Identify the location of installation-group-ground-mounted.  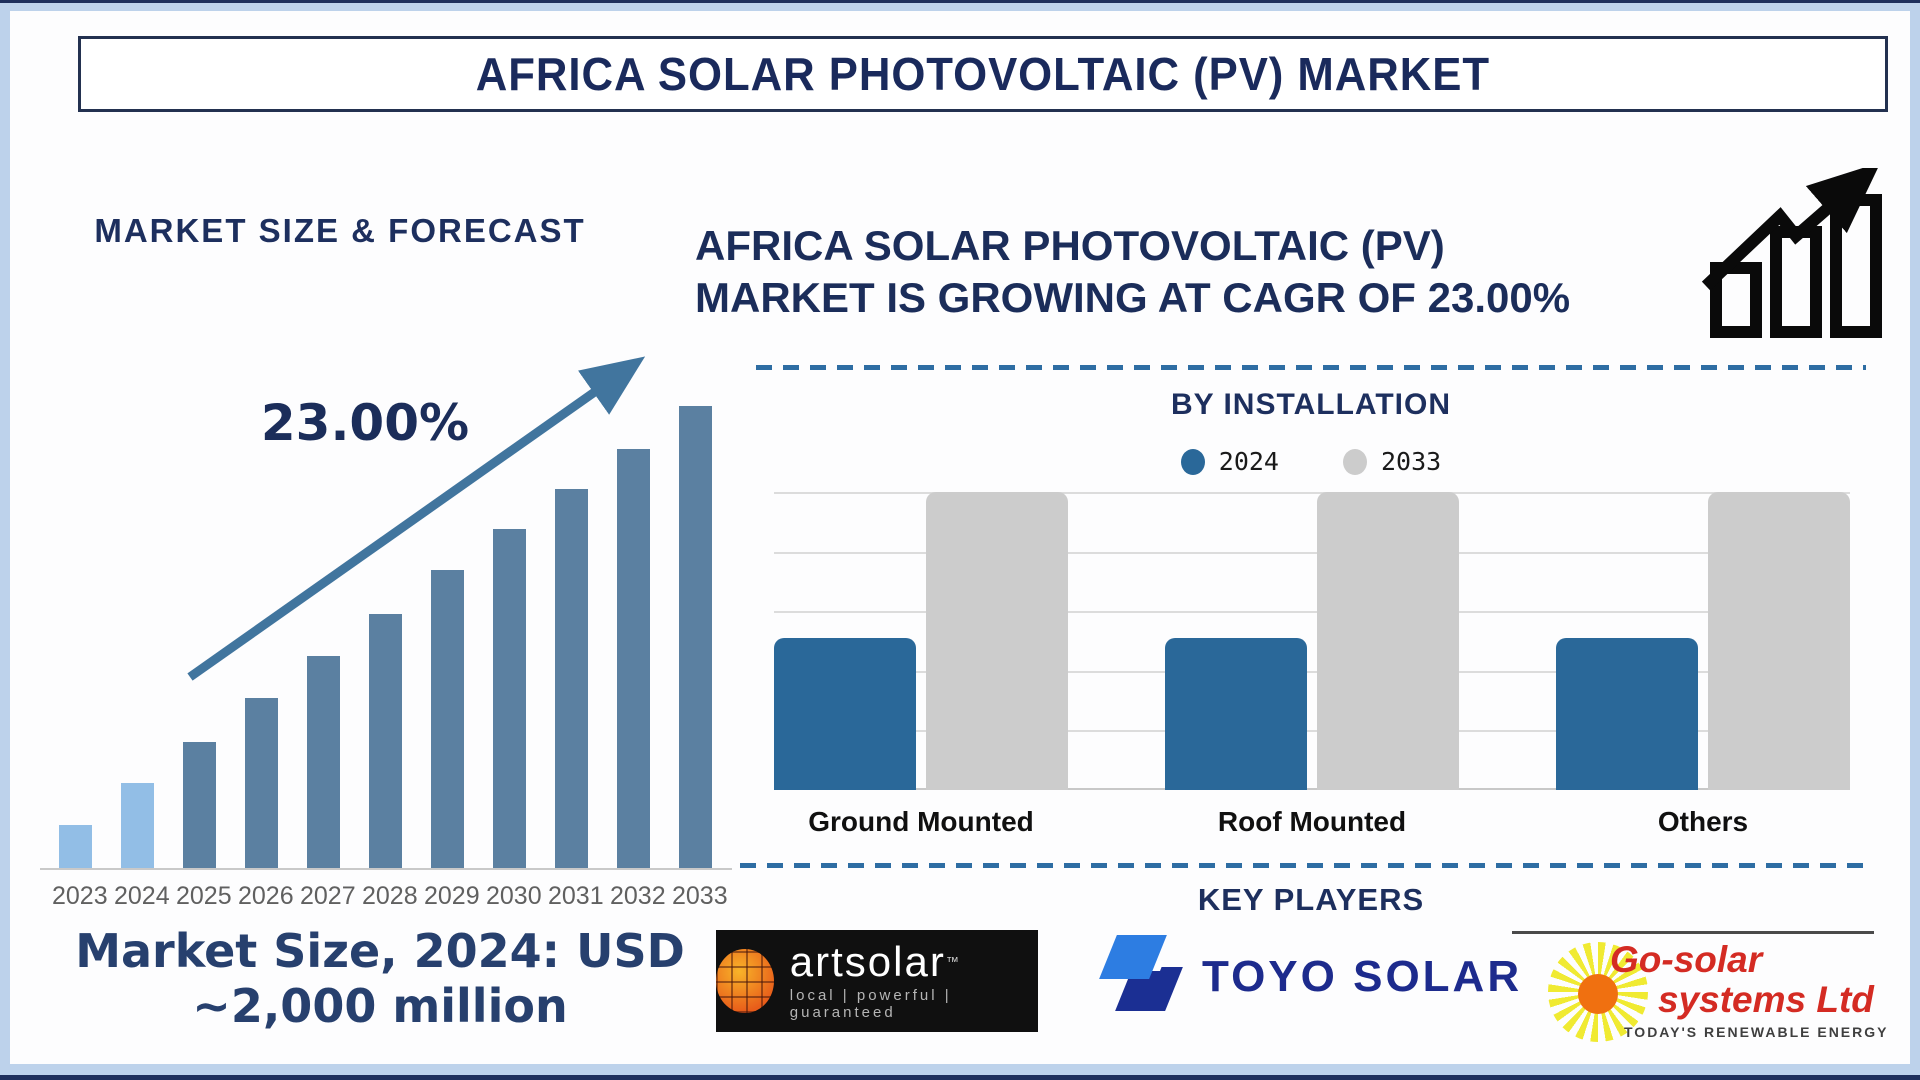
(921, 641).